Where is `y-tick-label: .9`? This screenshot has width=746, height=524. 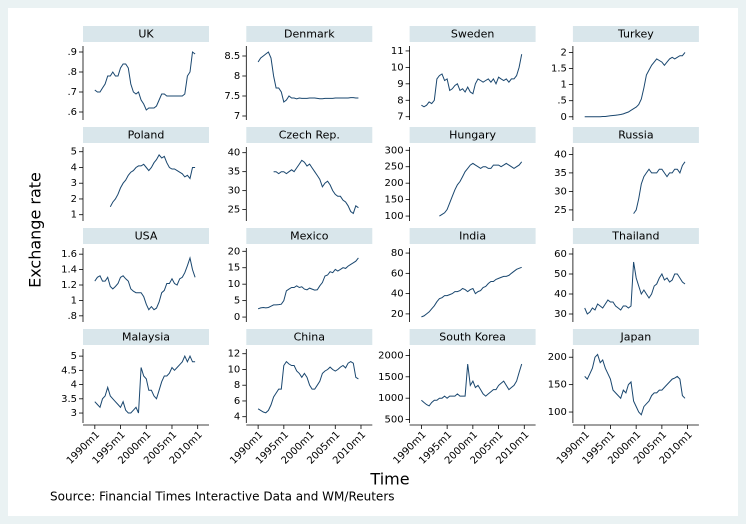
y-tick-label: .9 is located at coordinates (72, 52).